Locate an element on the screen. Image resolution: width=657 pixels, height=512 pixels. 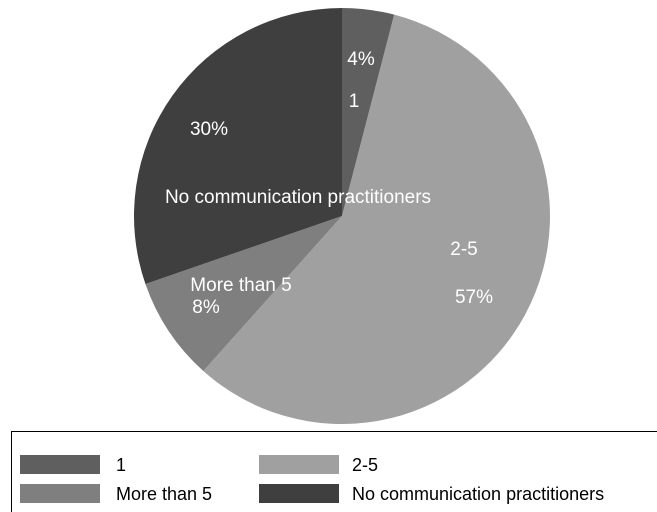
slice-pct-label-more-than-5: 8% is located at coordinates (206, 307).